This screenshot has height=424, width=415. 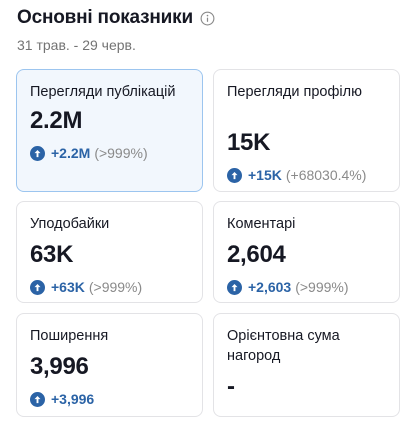 What do you see at coordinates (256, 254) in the screenshot?
I see `metric-value: 2,604` at bounding box center [256, 254].